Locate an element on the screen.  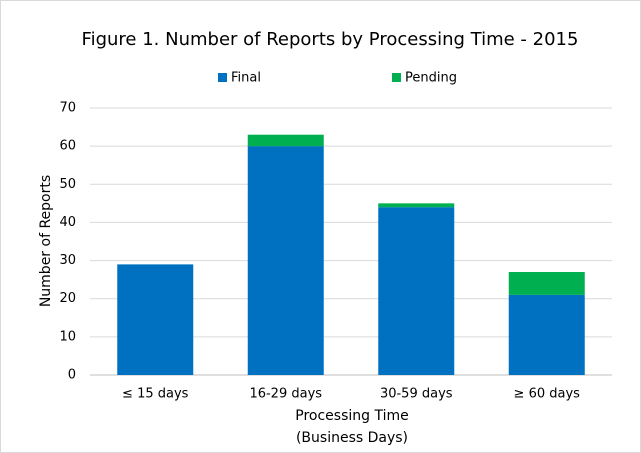
y-tick-label: 10 is located at coordinates (67, 336).